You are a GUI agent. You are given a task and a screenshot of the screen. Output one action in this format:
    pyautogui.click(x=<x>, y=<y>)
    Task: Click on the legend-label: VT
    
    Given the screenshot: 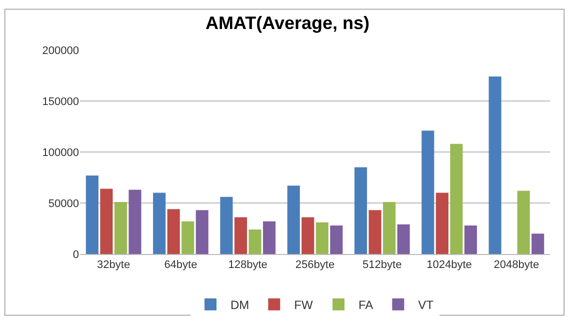 What is the action you would take?
    pyautogui.click(x=426, y=305)
    